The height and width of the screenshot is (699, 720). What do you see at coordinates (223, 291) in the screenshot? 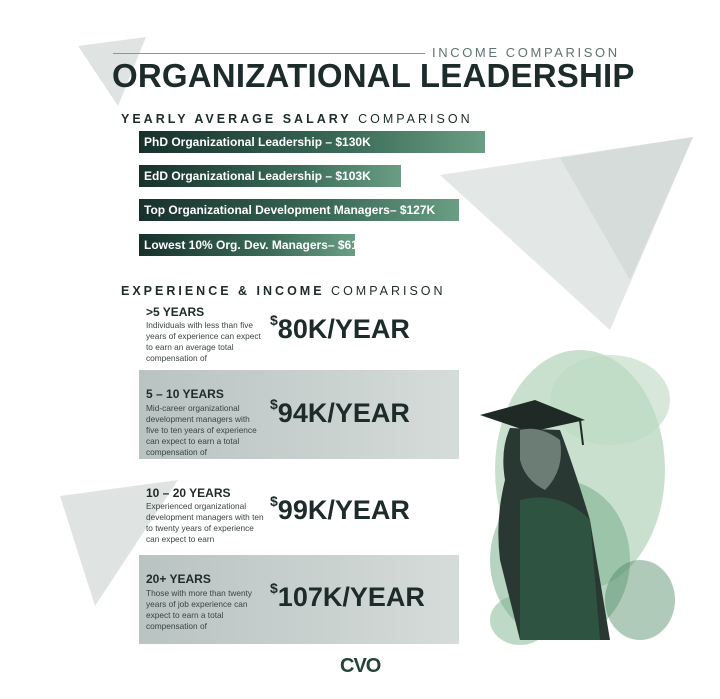
I see `heading-bold: EXPERIENCE & INCOME` at bounding box center [223, 291].